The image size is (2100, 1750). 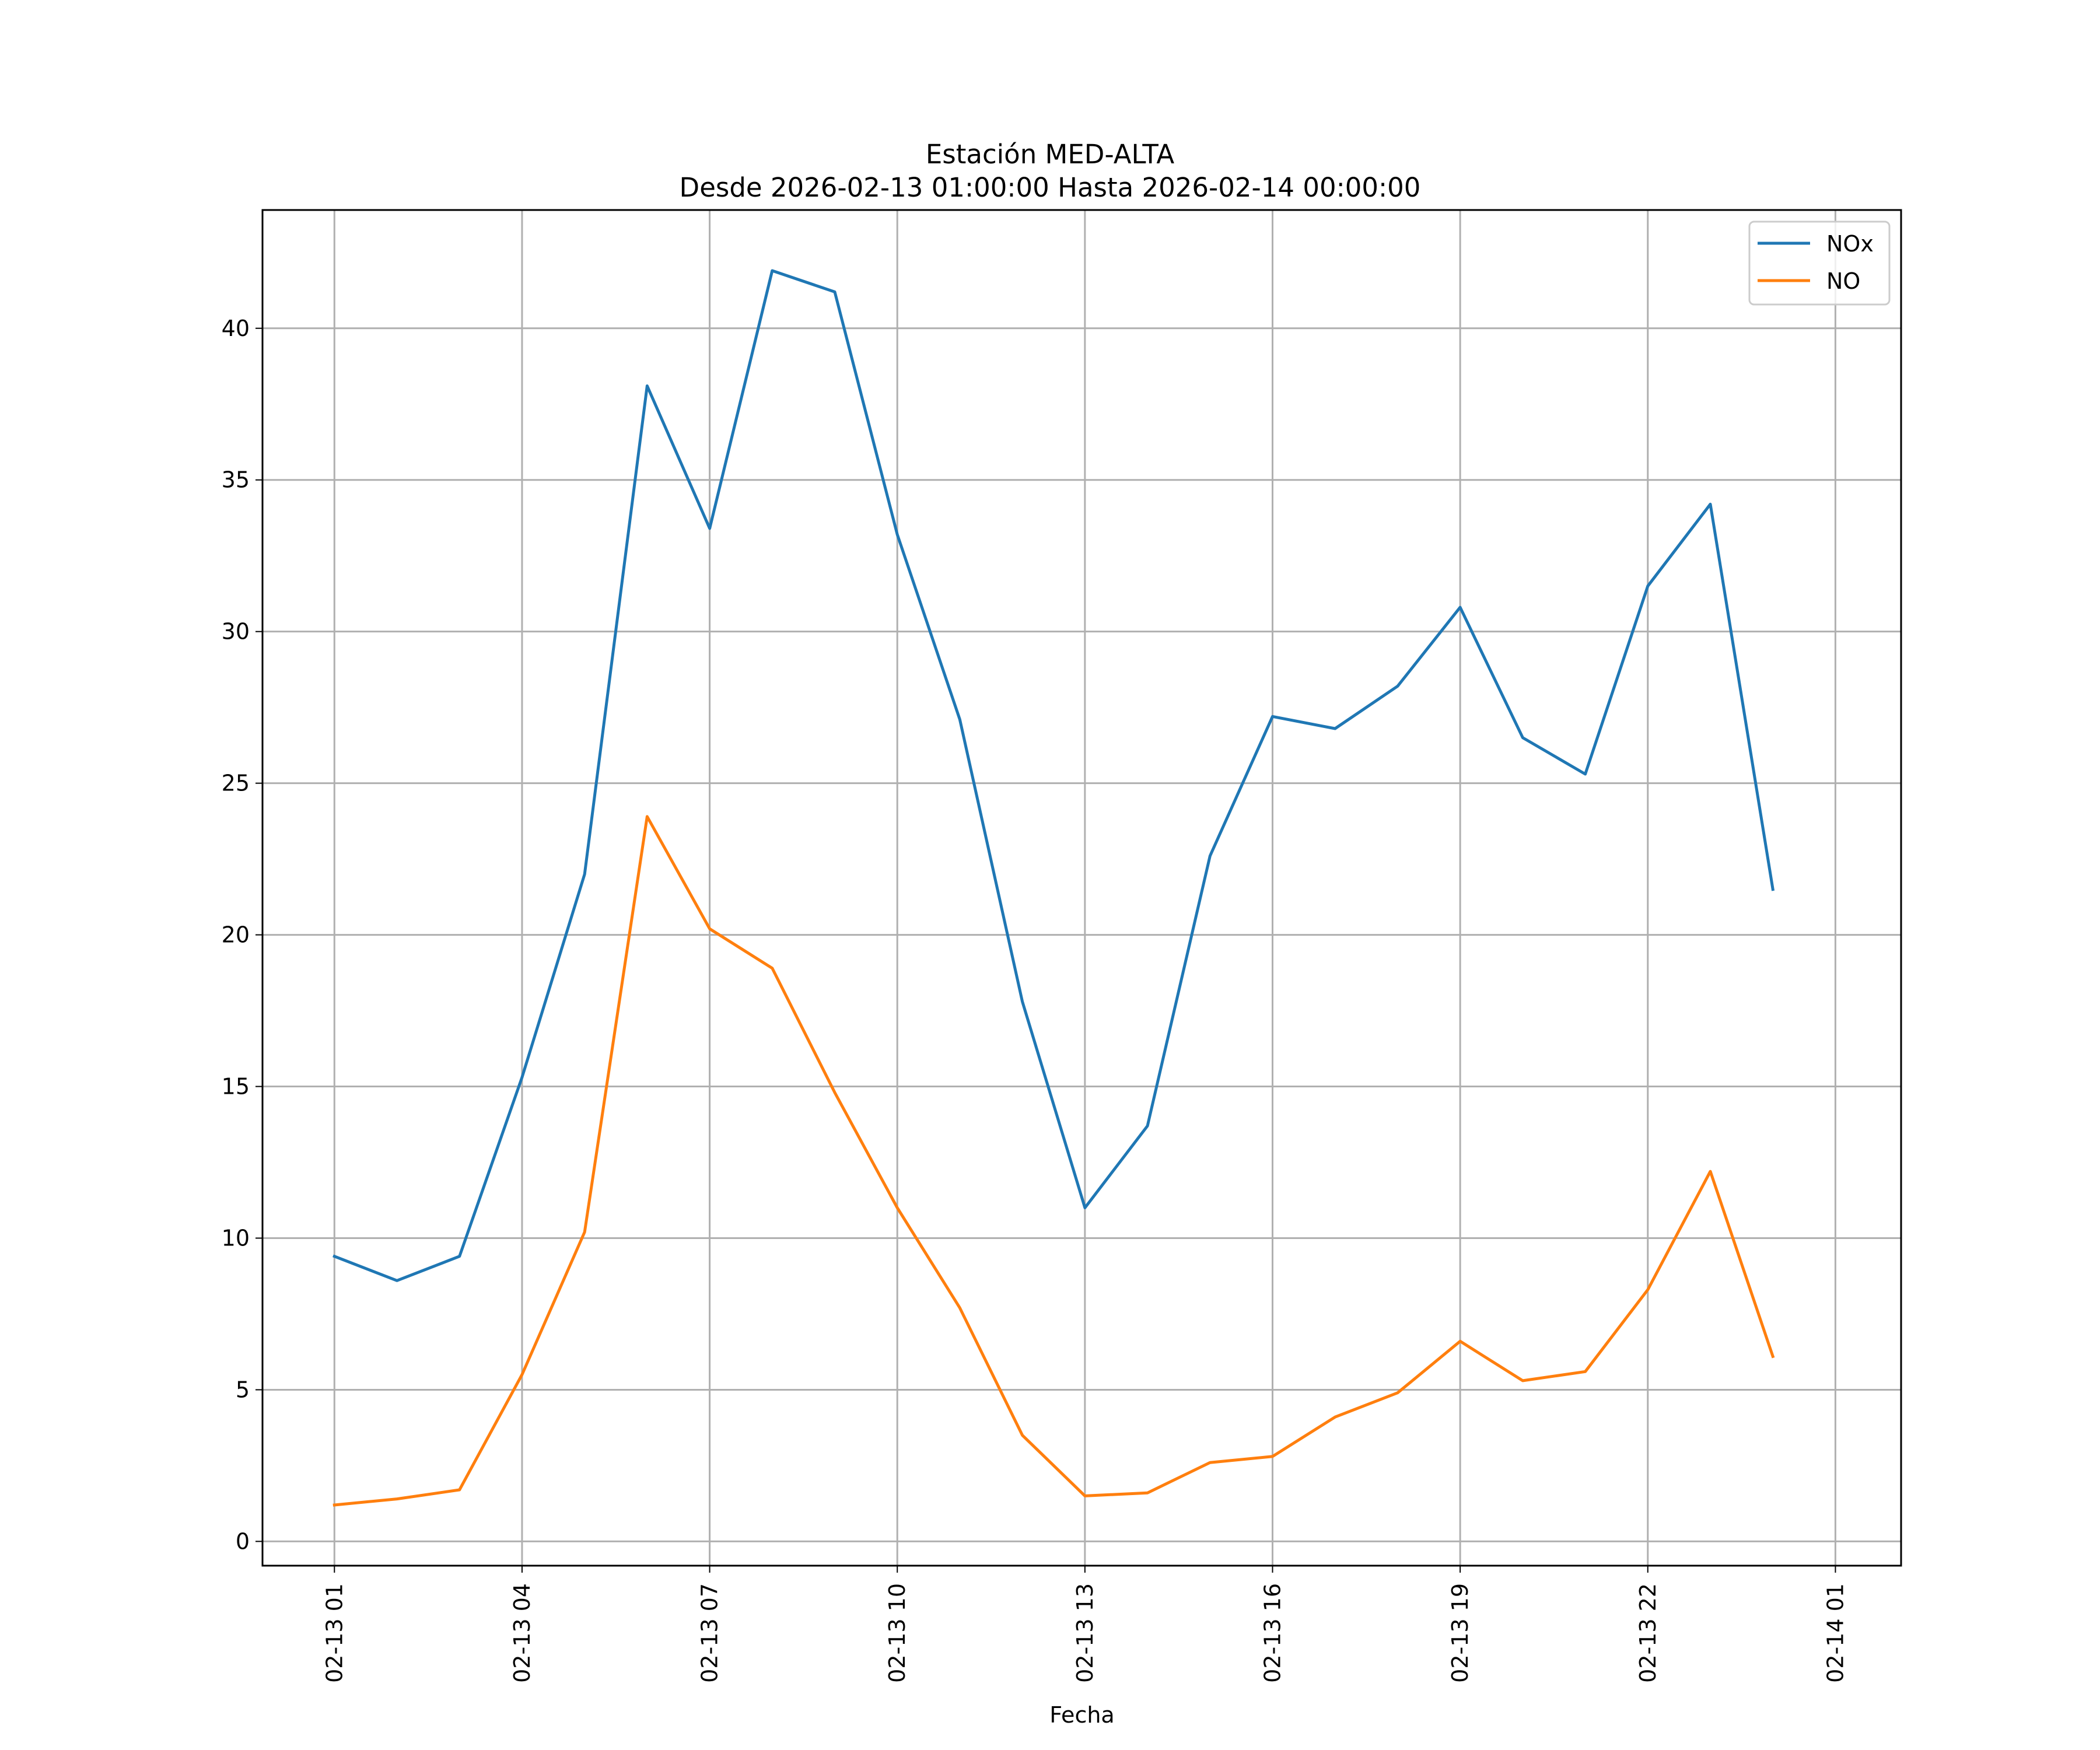 What do you see at coordinates (1460, 1633) in the screenshot?
I see `x-tick-label: 02-13 19` at bounding box center [1460, 1633].